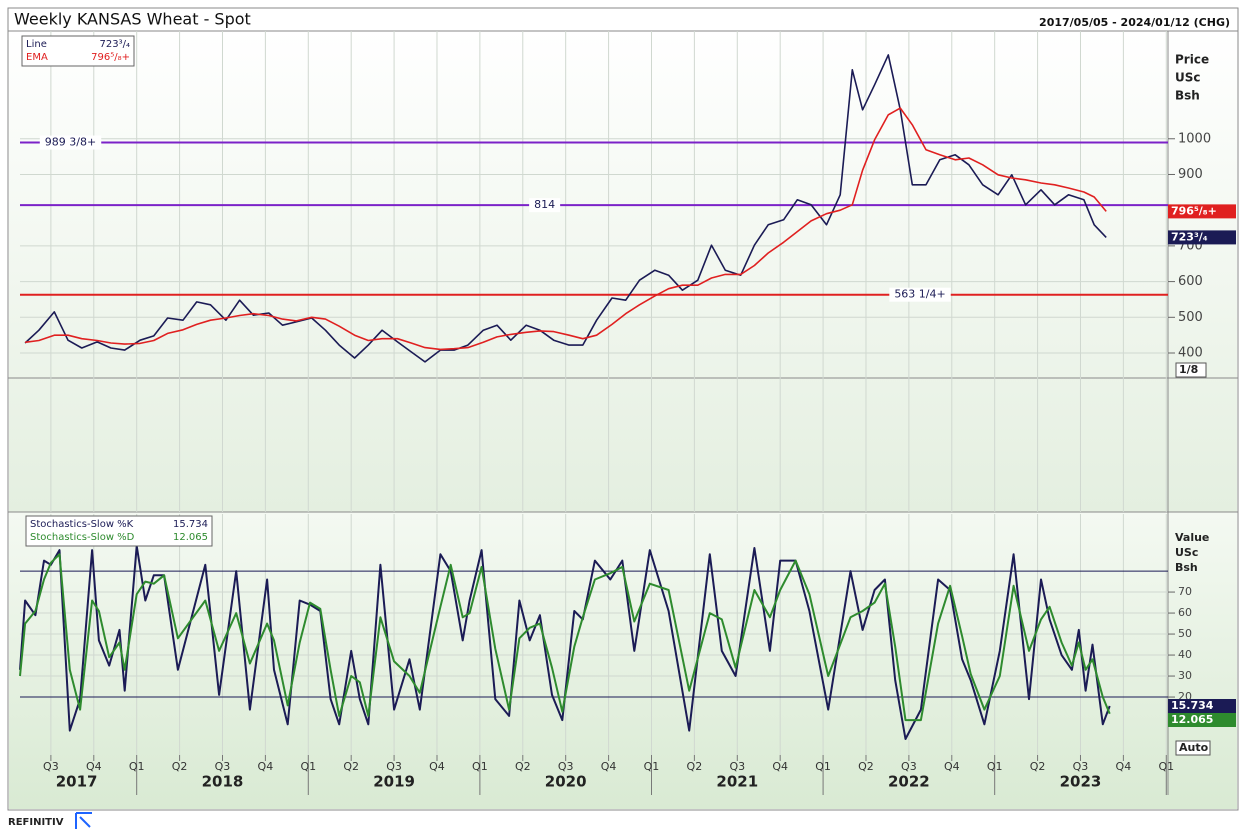  What do you see at coordinates (1134, 22) in the screenshot?
I see `date-range: 2017/05/05 - 2024/01/12 (CHG)` at bounding box center [1134, 22].